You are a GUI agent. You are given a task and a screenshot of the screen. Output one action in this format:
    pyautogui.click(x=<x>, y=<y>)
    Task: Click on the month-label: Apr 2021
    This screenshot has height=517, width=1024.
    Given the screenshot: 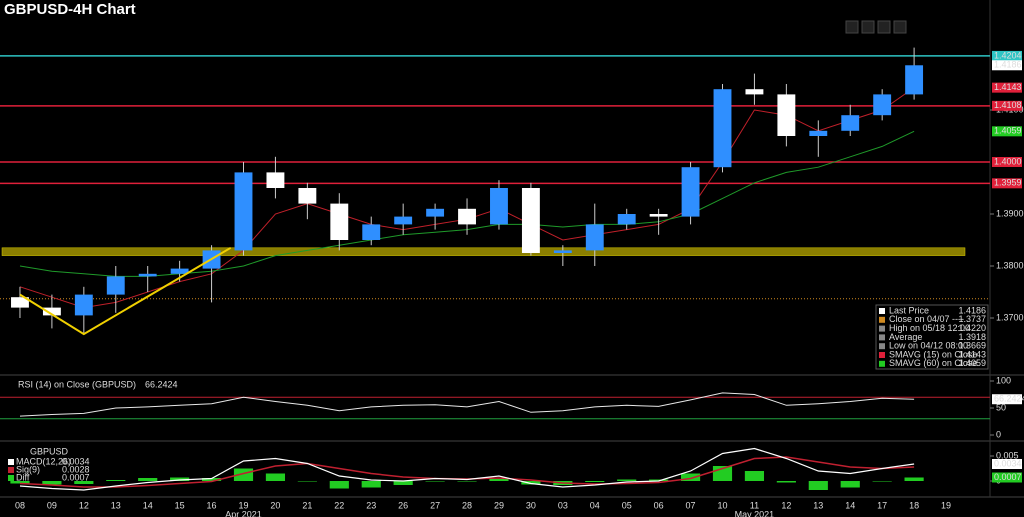 What is the action you would take?
    pyautogui.click(x=243, y=513)
    